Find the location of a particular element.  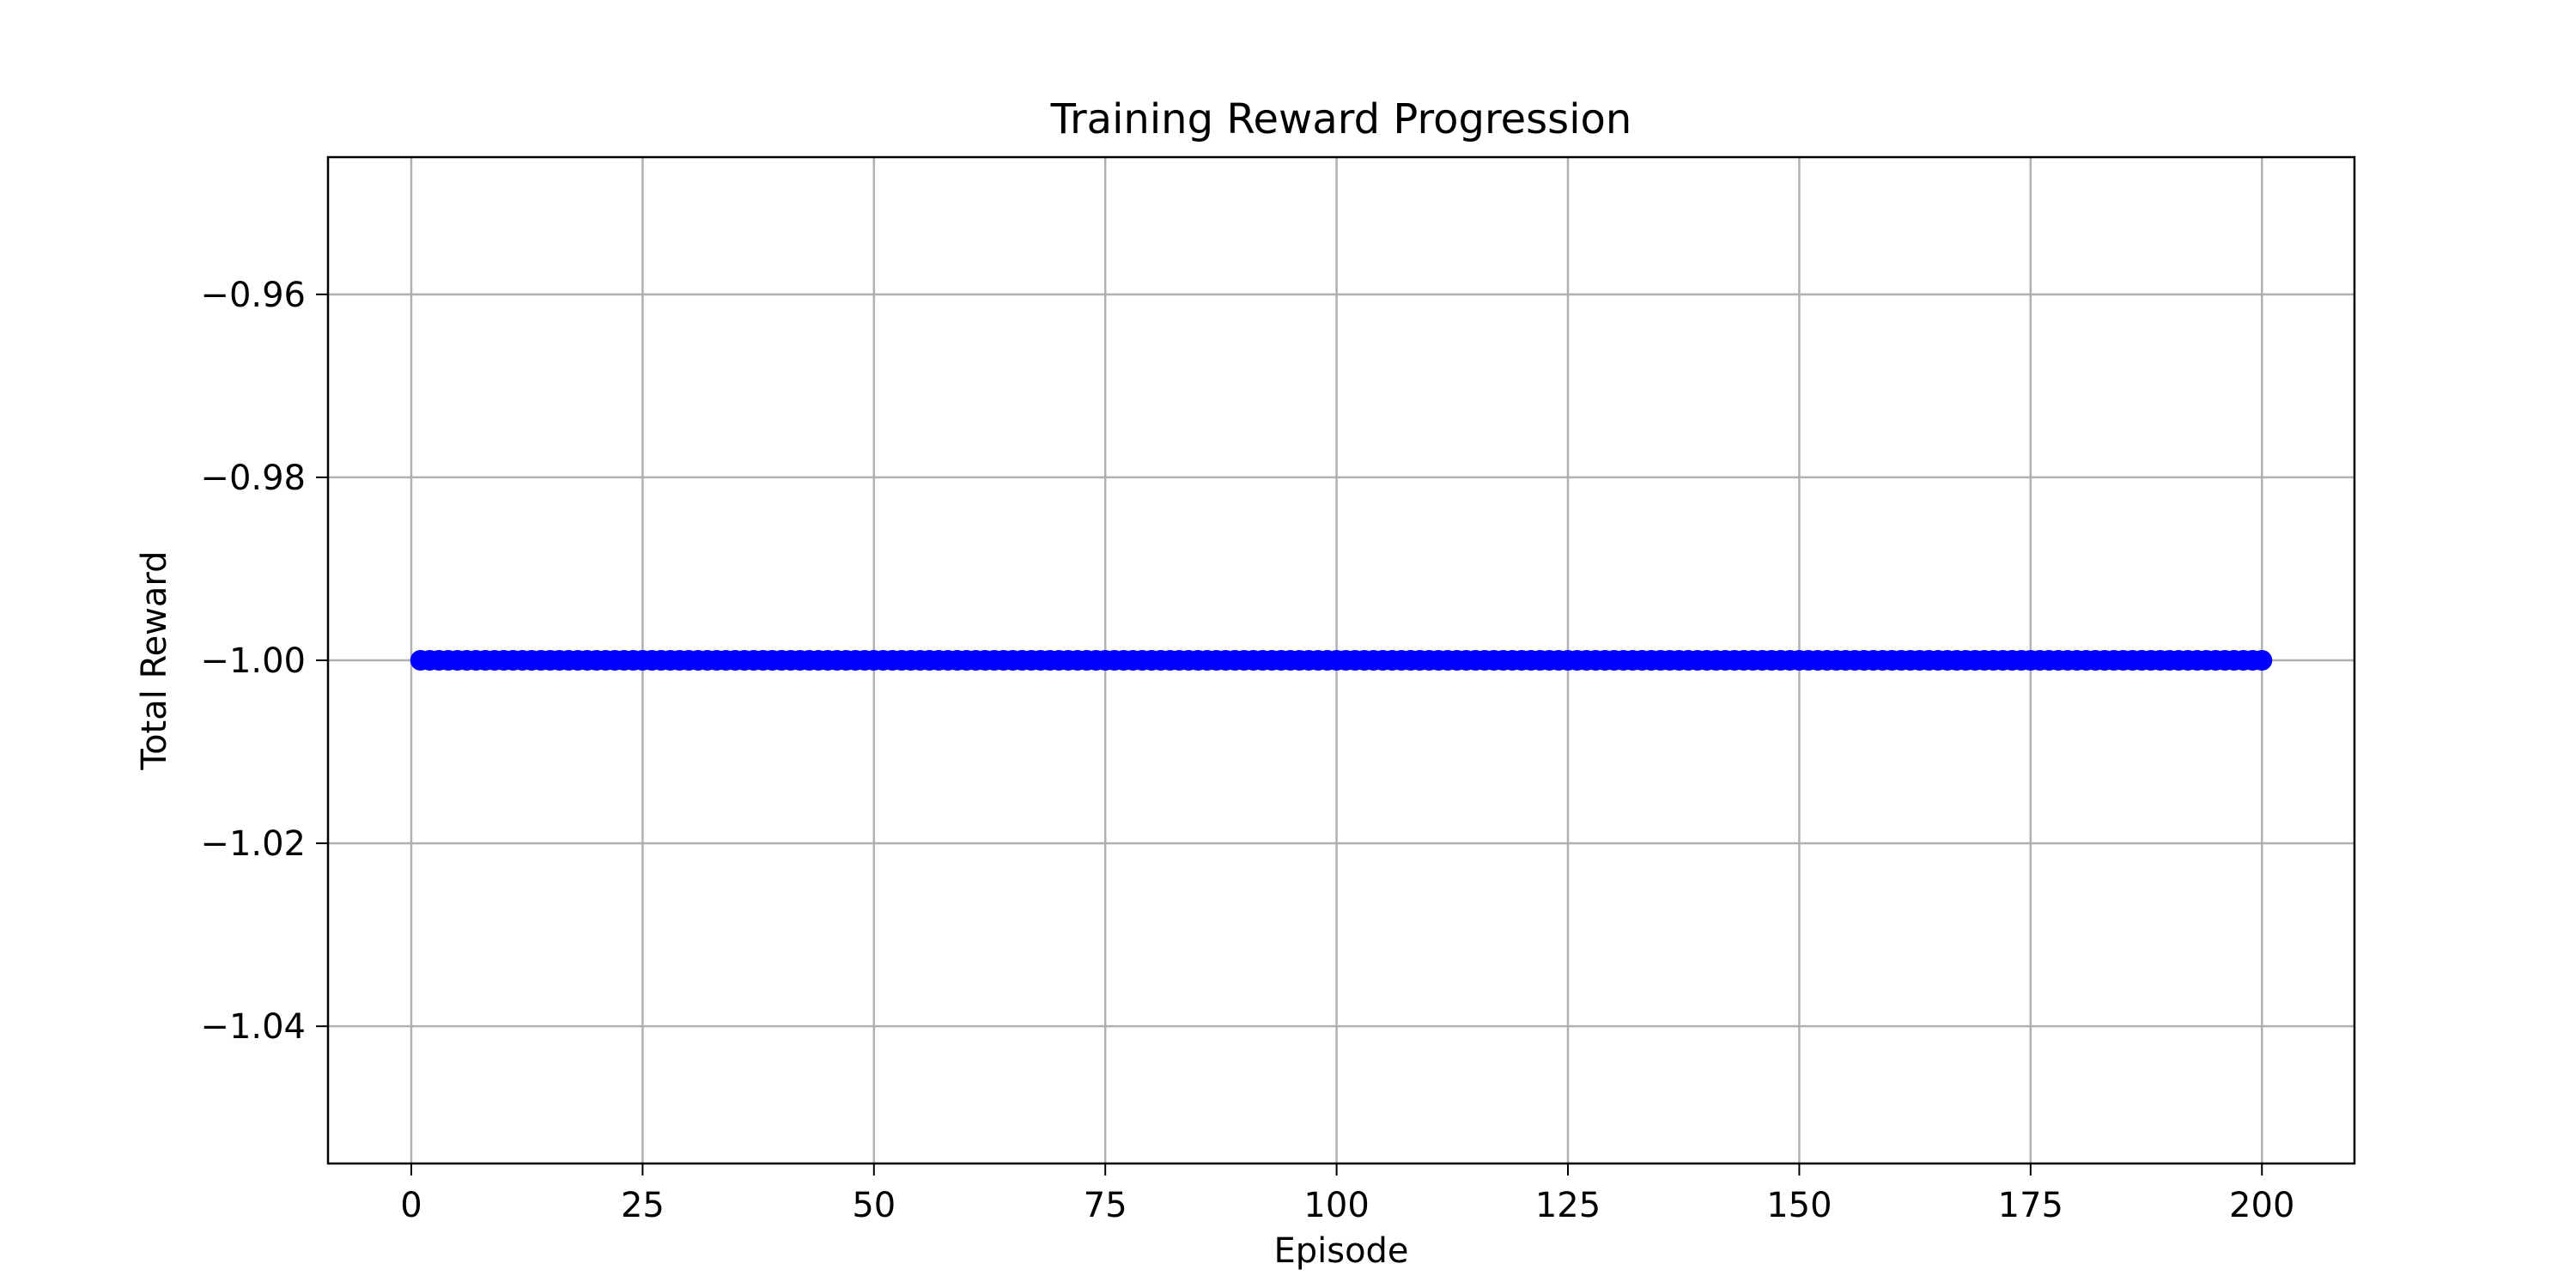

y-axis-label: Total Reward is located at coordinates (154, 660).